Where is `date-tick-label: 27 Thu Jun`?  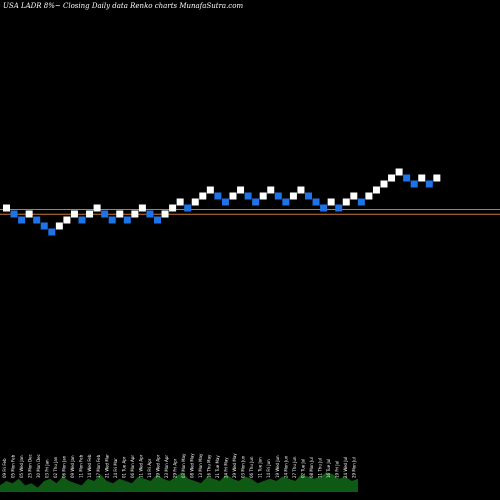 date-tick-label: 27 Thu Jun is located at coordinates (294, 467).